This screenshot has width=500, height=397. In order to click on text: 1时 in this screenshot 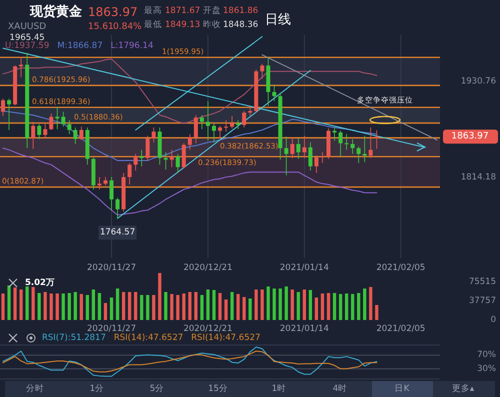, I will do `click(279, 388)`.